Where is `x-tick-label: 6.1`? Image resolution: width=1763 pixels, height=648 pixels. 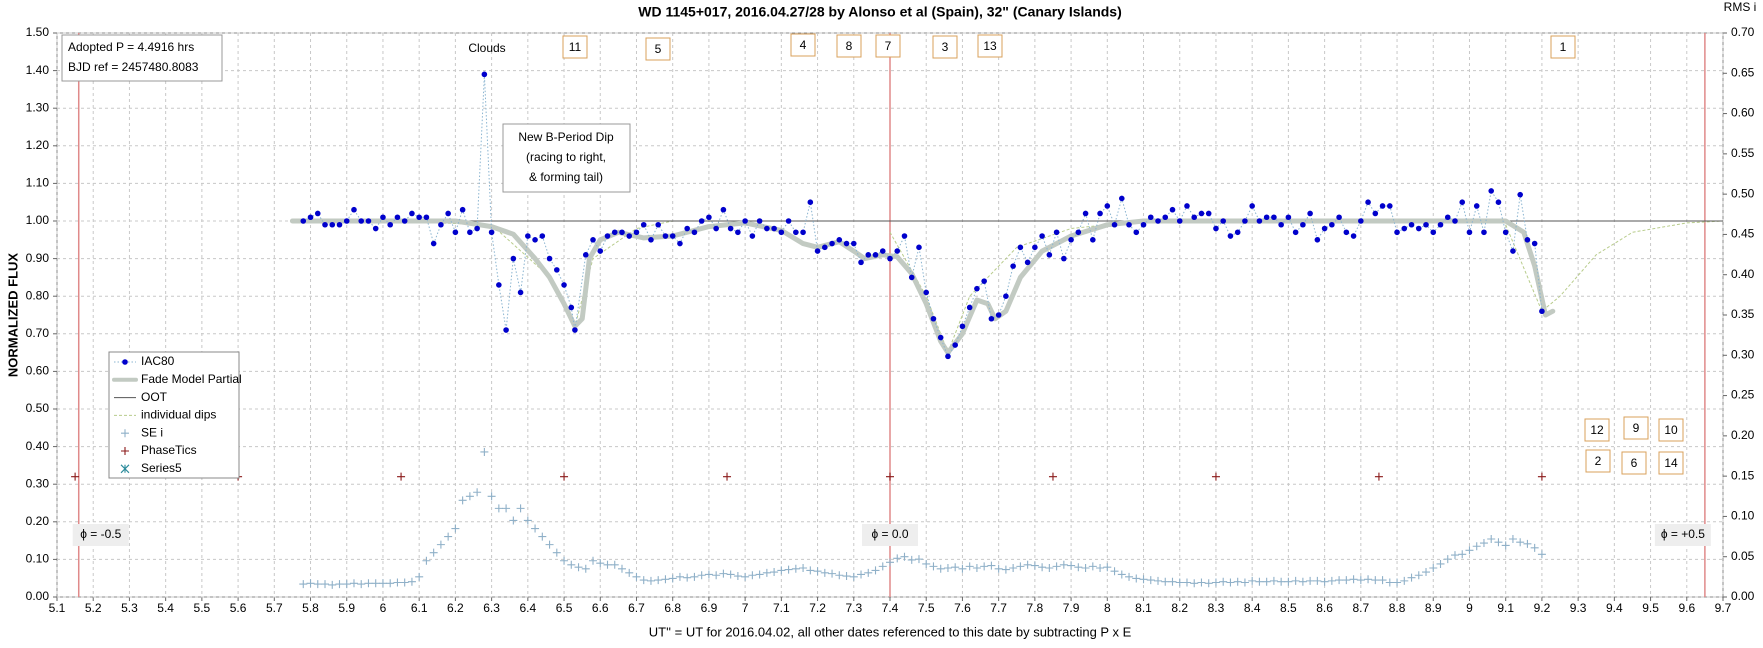 x-tick-label: 6.1 is located at coordinates (419, 608).